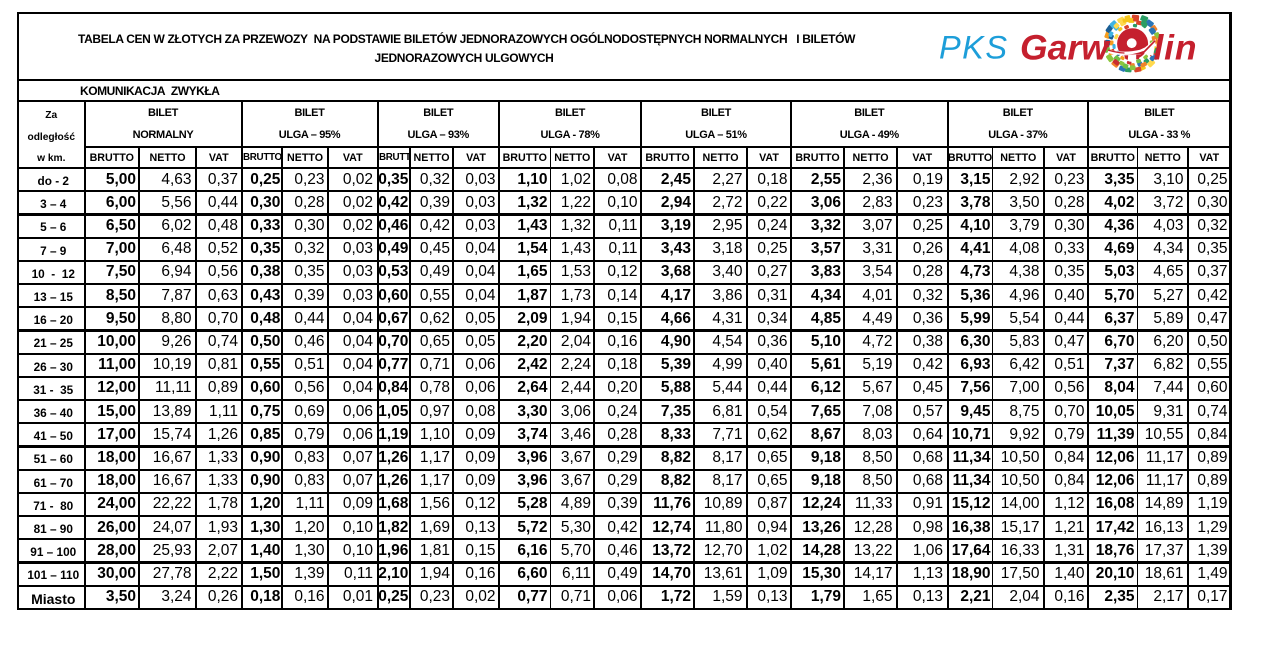 The height and width of the screenshot is (652, 1272). What do you see at coordinates (1065, 48) in the screenshot?
I see `svg-text: Garw` at bounding box center [1065, 48].